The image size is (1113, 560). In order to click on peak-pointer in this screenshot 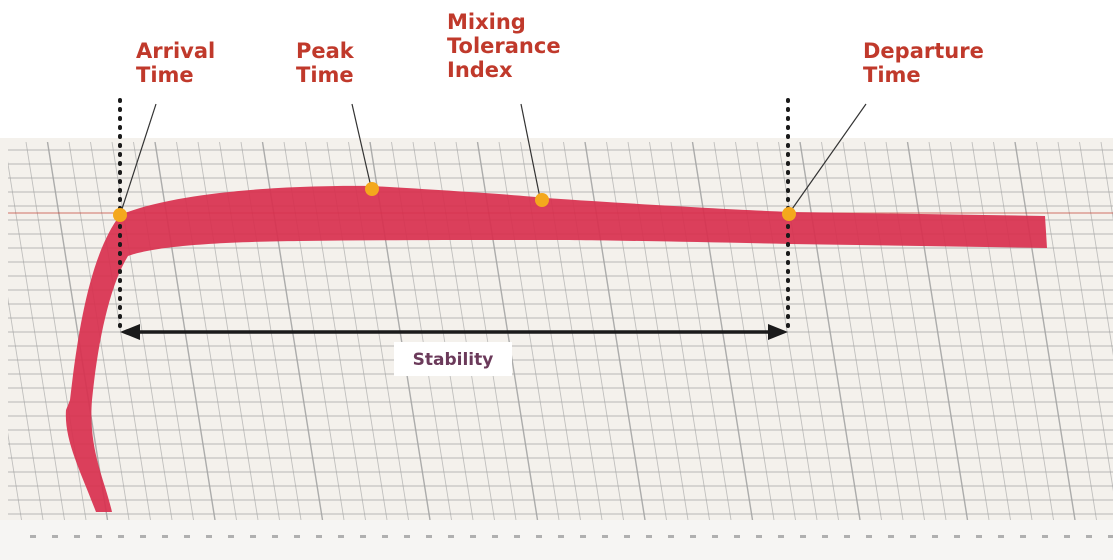, I will do `click(361, 145)`.